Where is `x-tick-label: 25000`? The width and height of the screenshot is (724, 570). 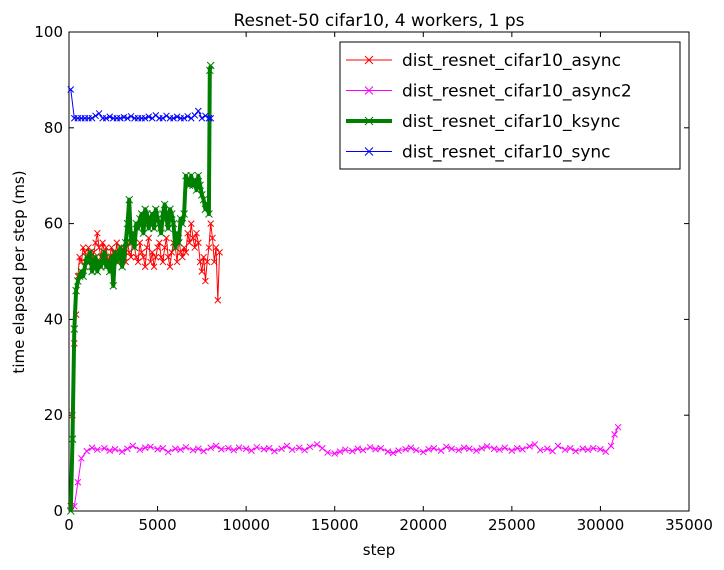
x-tick-label: 25000 is located at coordinates (512, 525).